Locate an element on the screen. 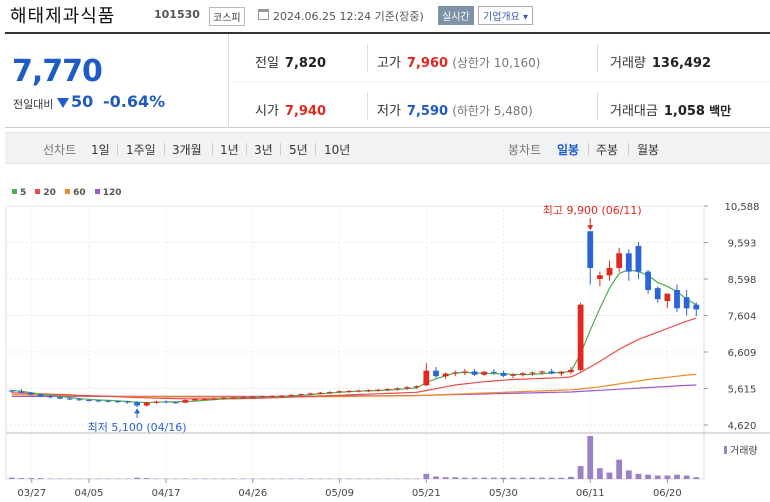 This screenshot has width=770, height=502. tab-3months: 3개월 is located at coordinates (187, 150).